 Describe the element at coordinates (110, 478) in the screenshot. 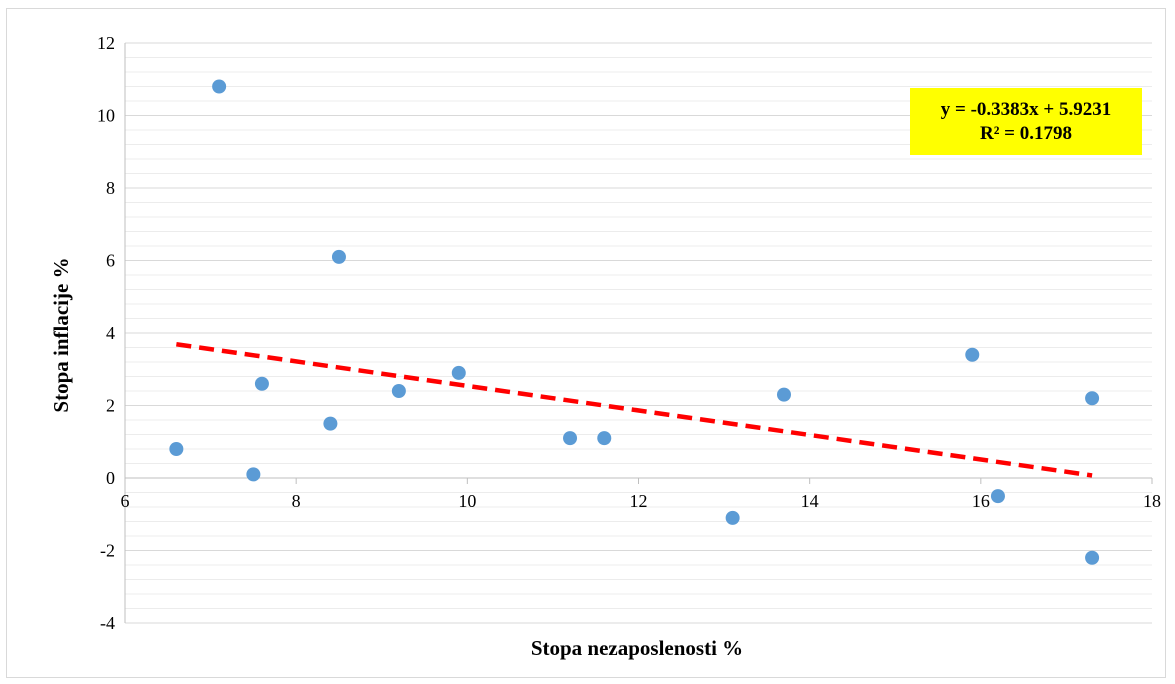

I see `y-tick-label: 0` at that location.